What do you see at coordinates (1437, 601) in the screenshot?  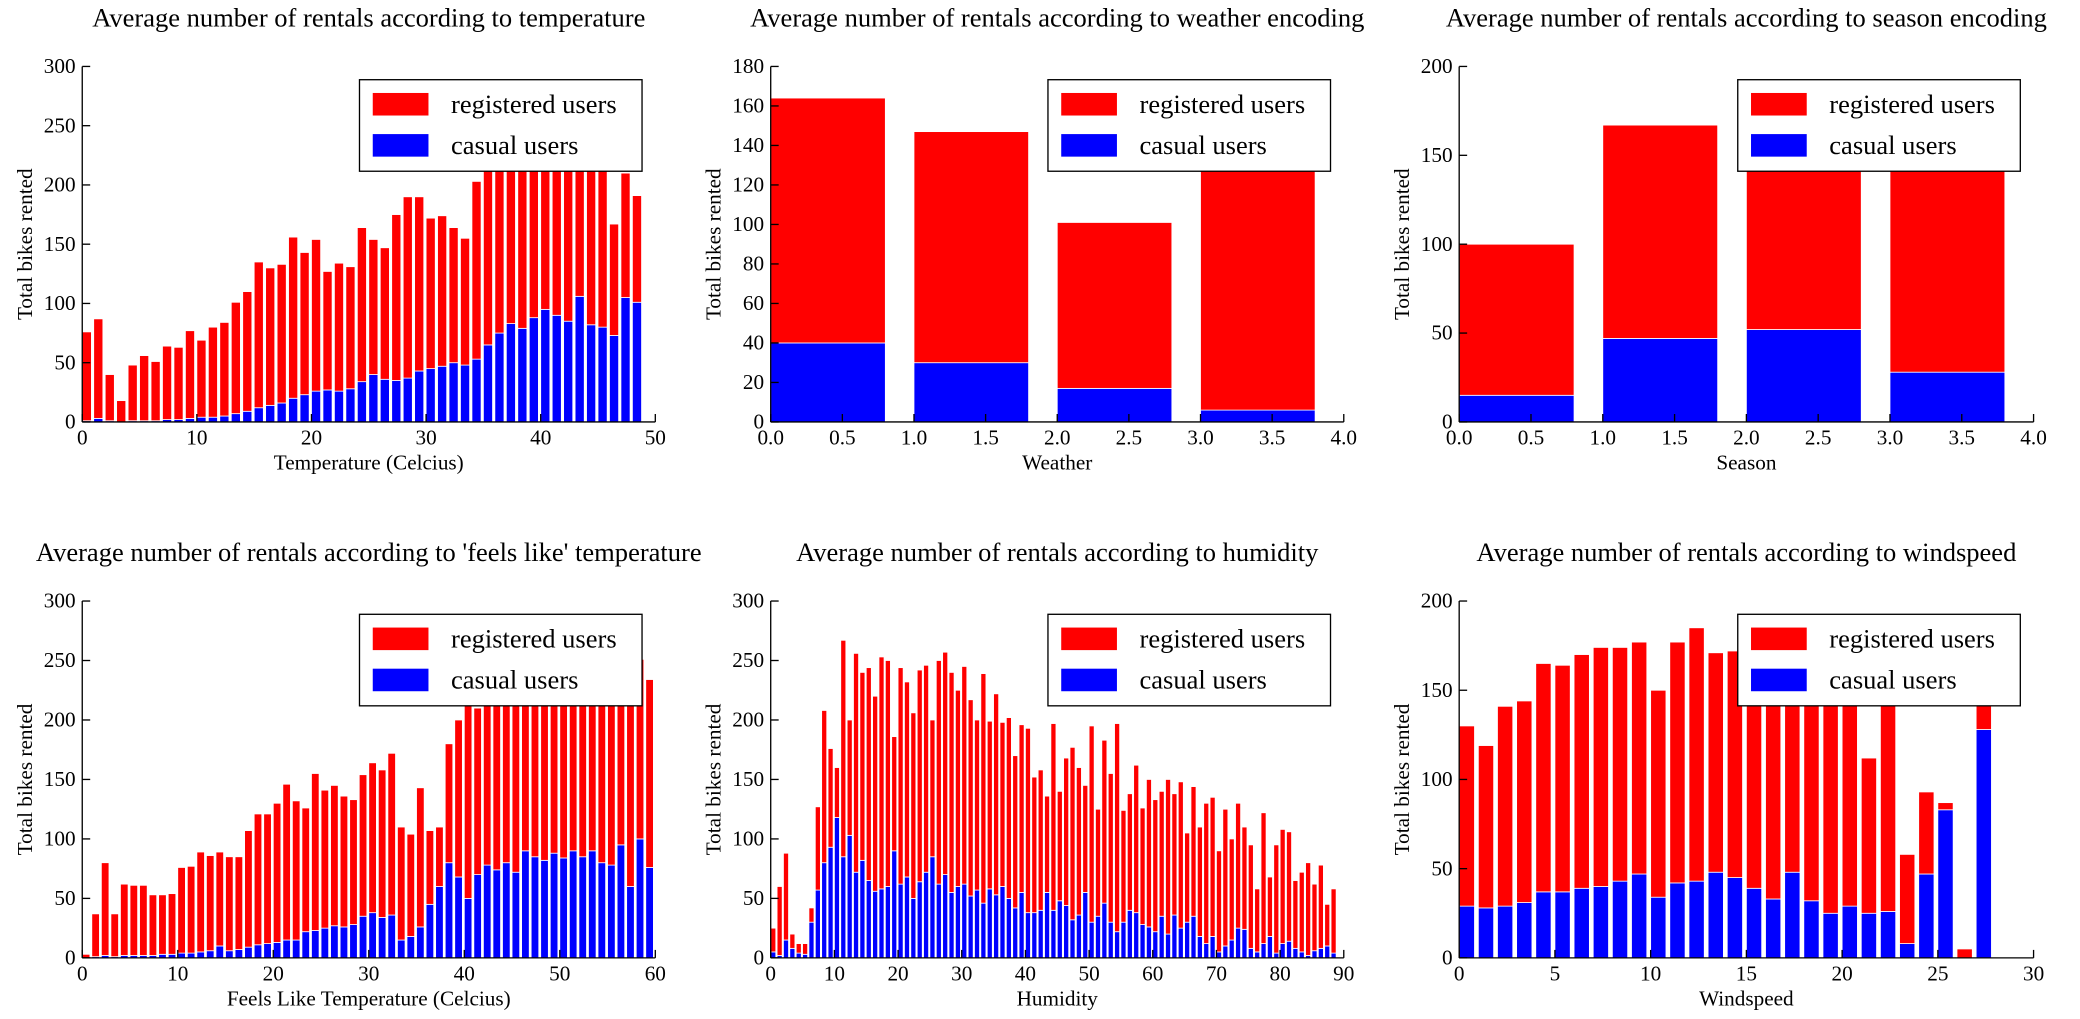 I see `y-tick-label: 200` at bounding box center [1437, 601].